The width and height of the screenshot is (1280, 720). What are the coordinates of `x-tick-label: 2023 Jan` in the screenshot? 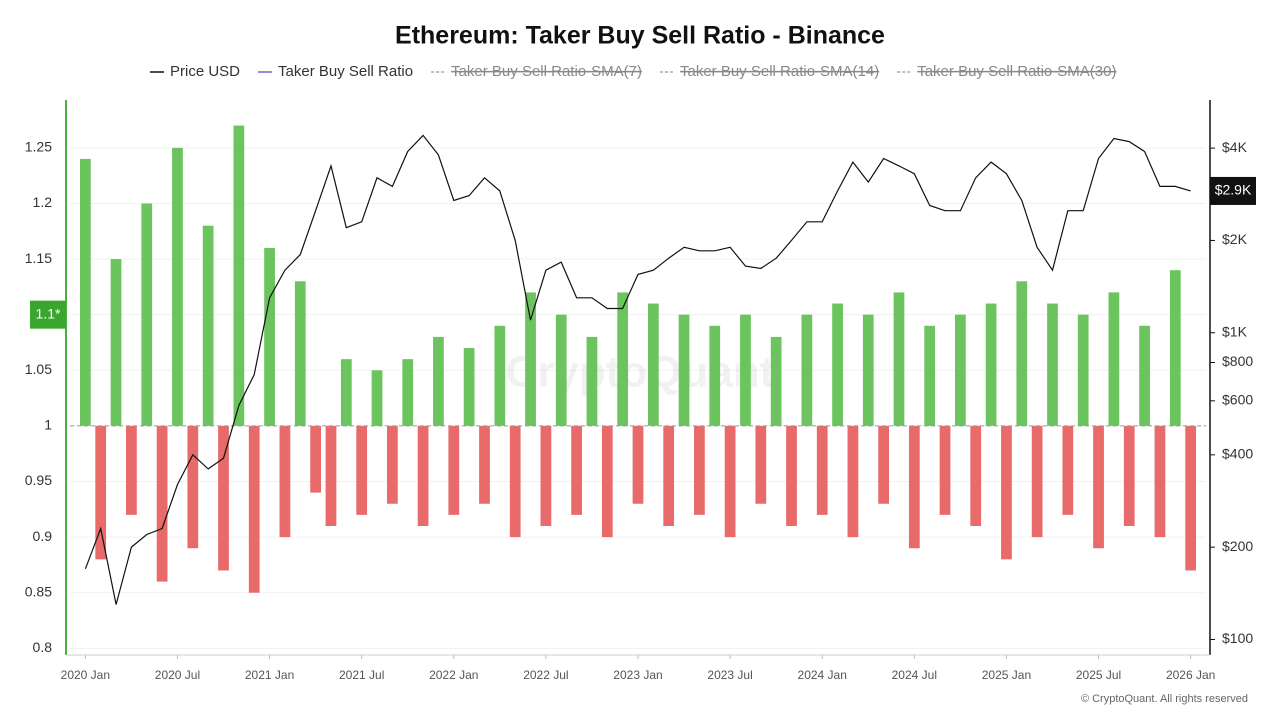 It's located at (637, 675).